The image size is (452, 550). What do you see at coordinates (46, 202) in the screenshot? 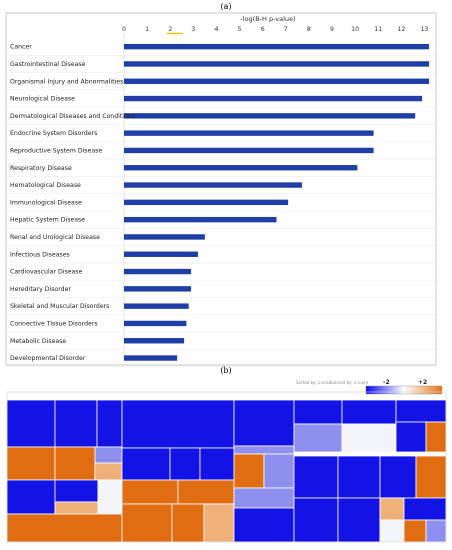
I see `category-label: Immunological Disease` at bounding box center [46, 202].